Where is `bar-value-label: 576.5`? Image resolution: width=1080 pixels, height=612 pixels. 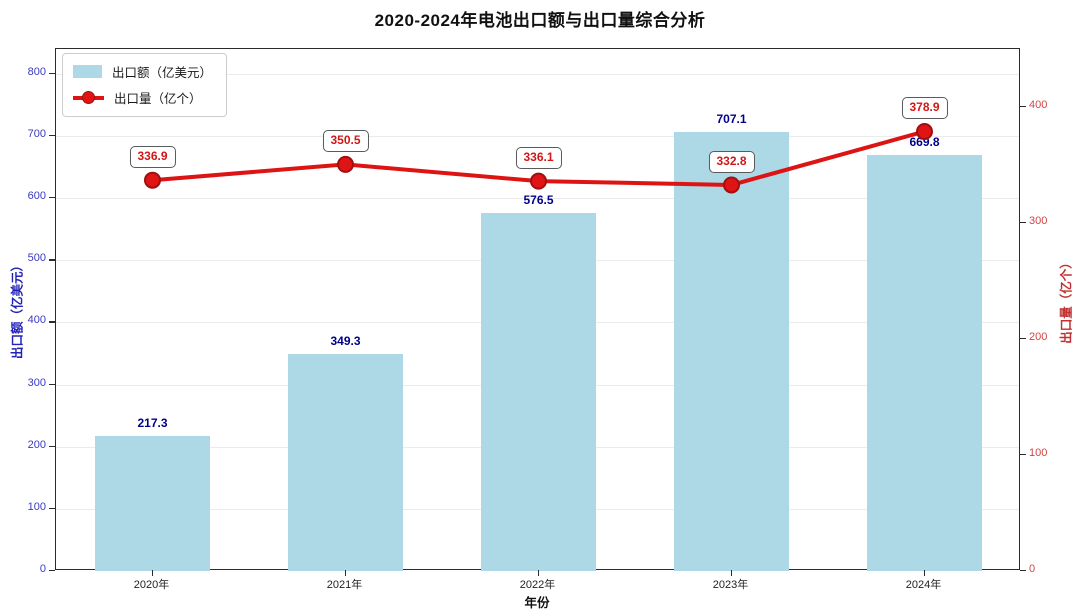 bar-value-label: 576.5 is located at coordinates (538, 199).